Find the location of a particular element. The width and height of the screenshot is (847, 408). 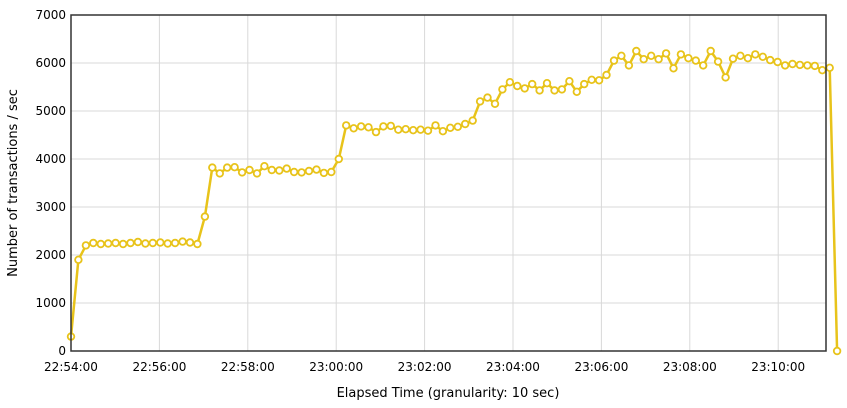

x-tick-label: 23:08:00 is located at coordinates (690, 367).